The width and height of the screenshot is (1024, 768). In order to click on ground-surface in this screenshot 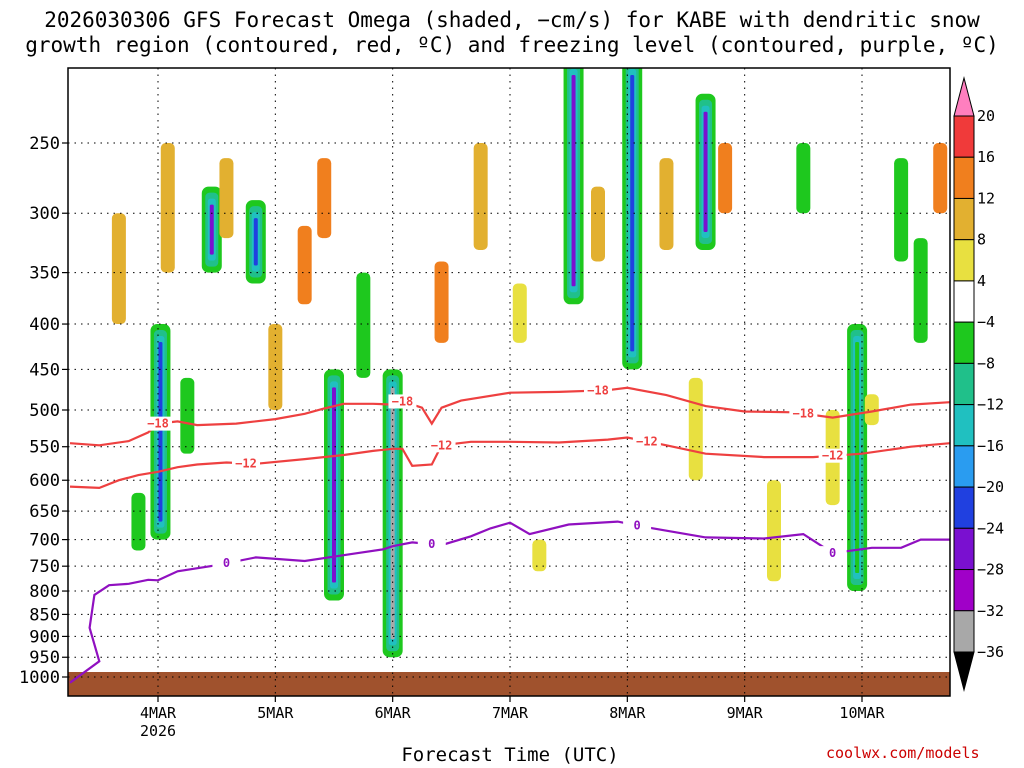, I will do `click(509, 684)`.